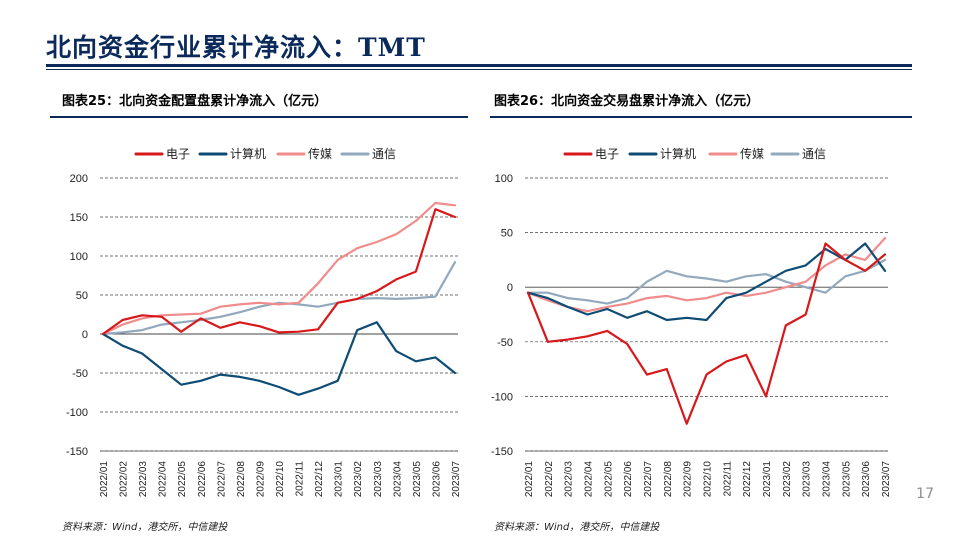 This screenshot has height=540, width=960. Describe the element at coordinates (627, 101) in the screenshot. I see `chart-title-right: 图表26：北向资金交易盘累计净流入（亿元）` at that location.